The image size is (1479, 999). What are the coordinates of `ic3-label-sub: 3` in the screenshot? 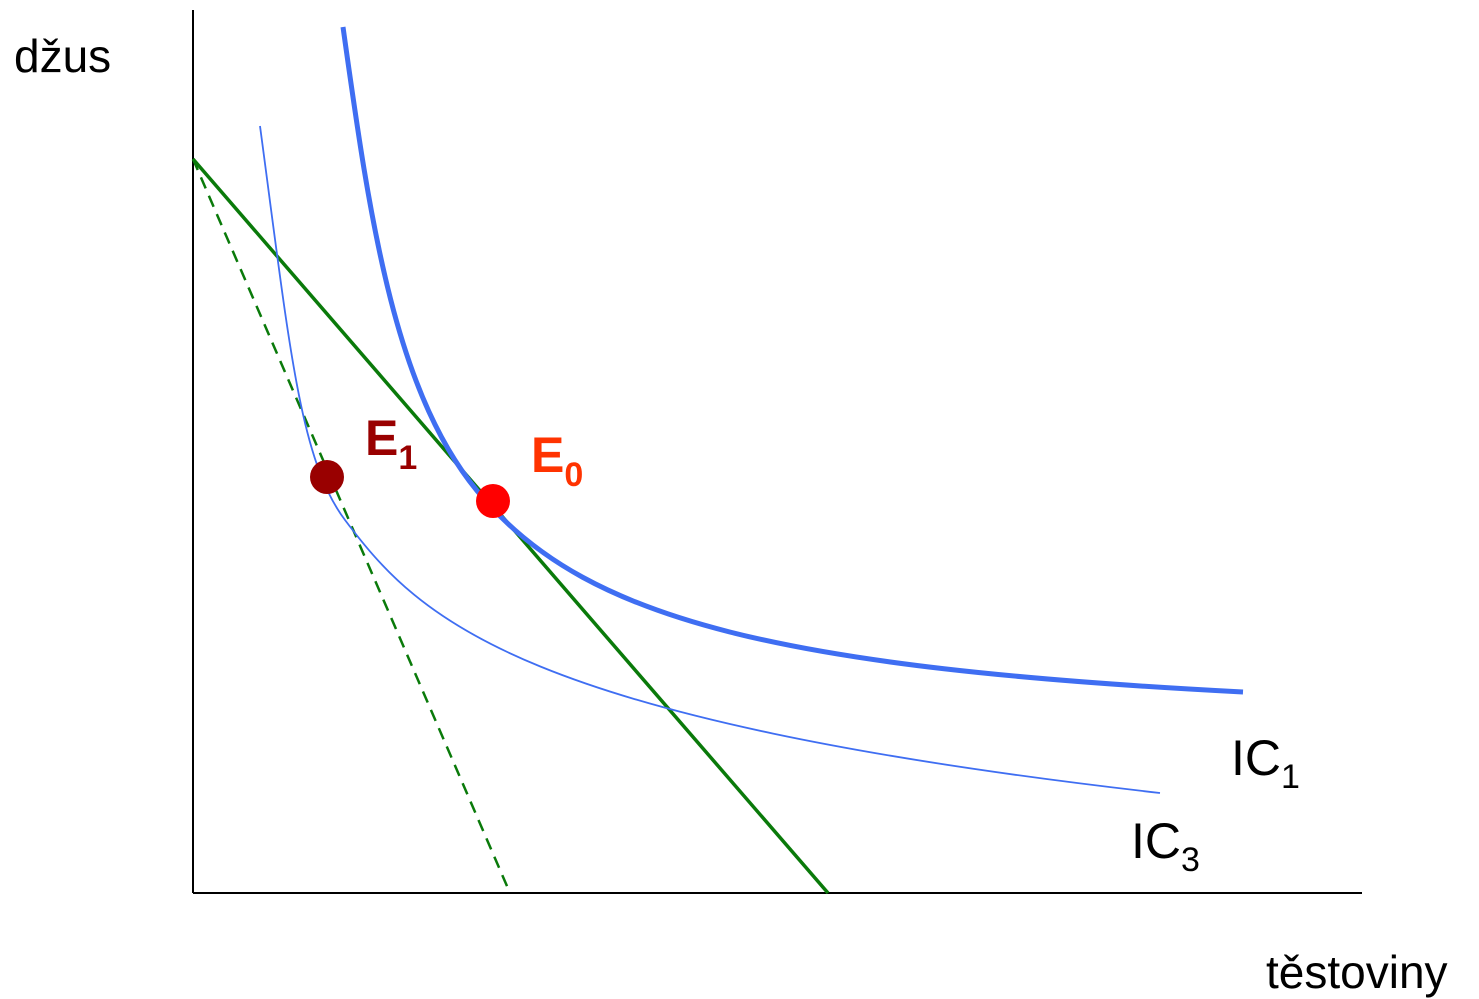 It's located at (1190, 860).